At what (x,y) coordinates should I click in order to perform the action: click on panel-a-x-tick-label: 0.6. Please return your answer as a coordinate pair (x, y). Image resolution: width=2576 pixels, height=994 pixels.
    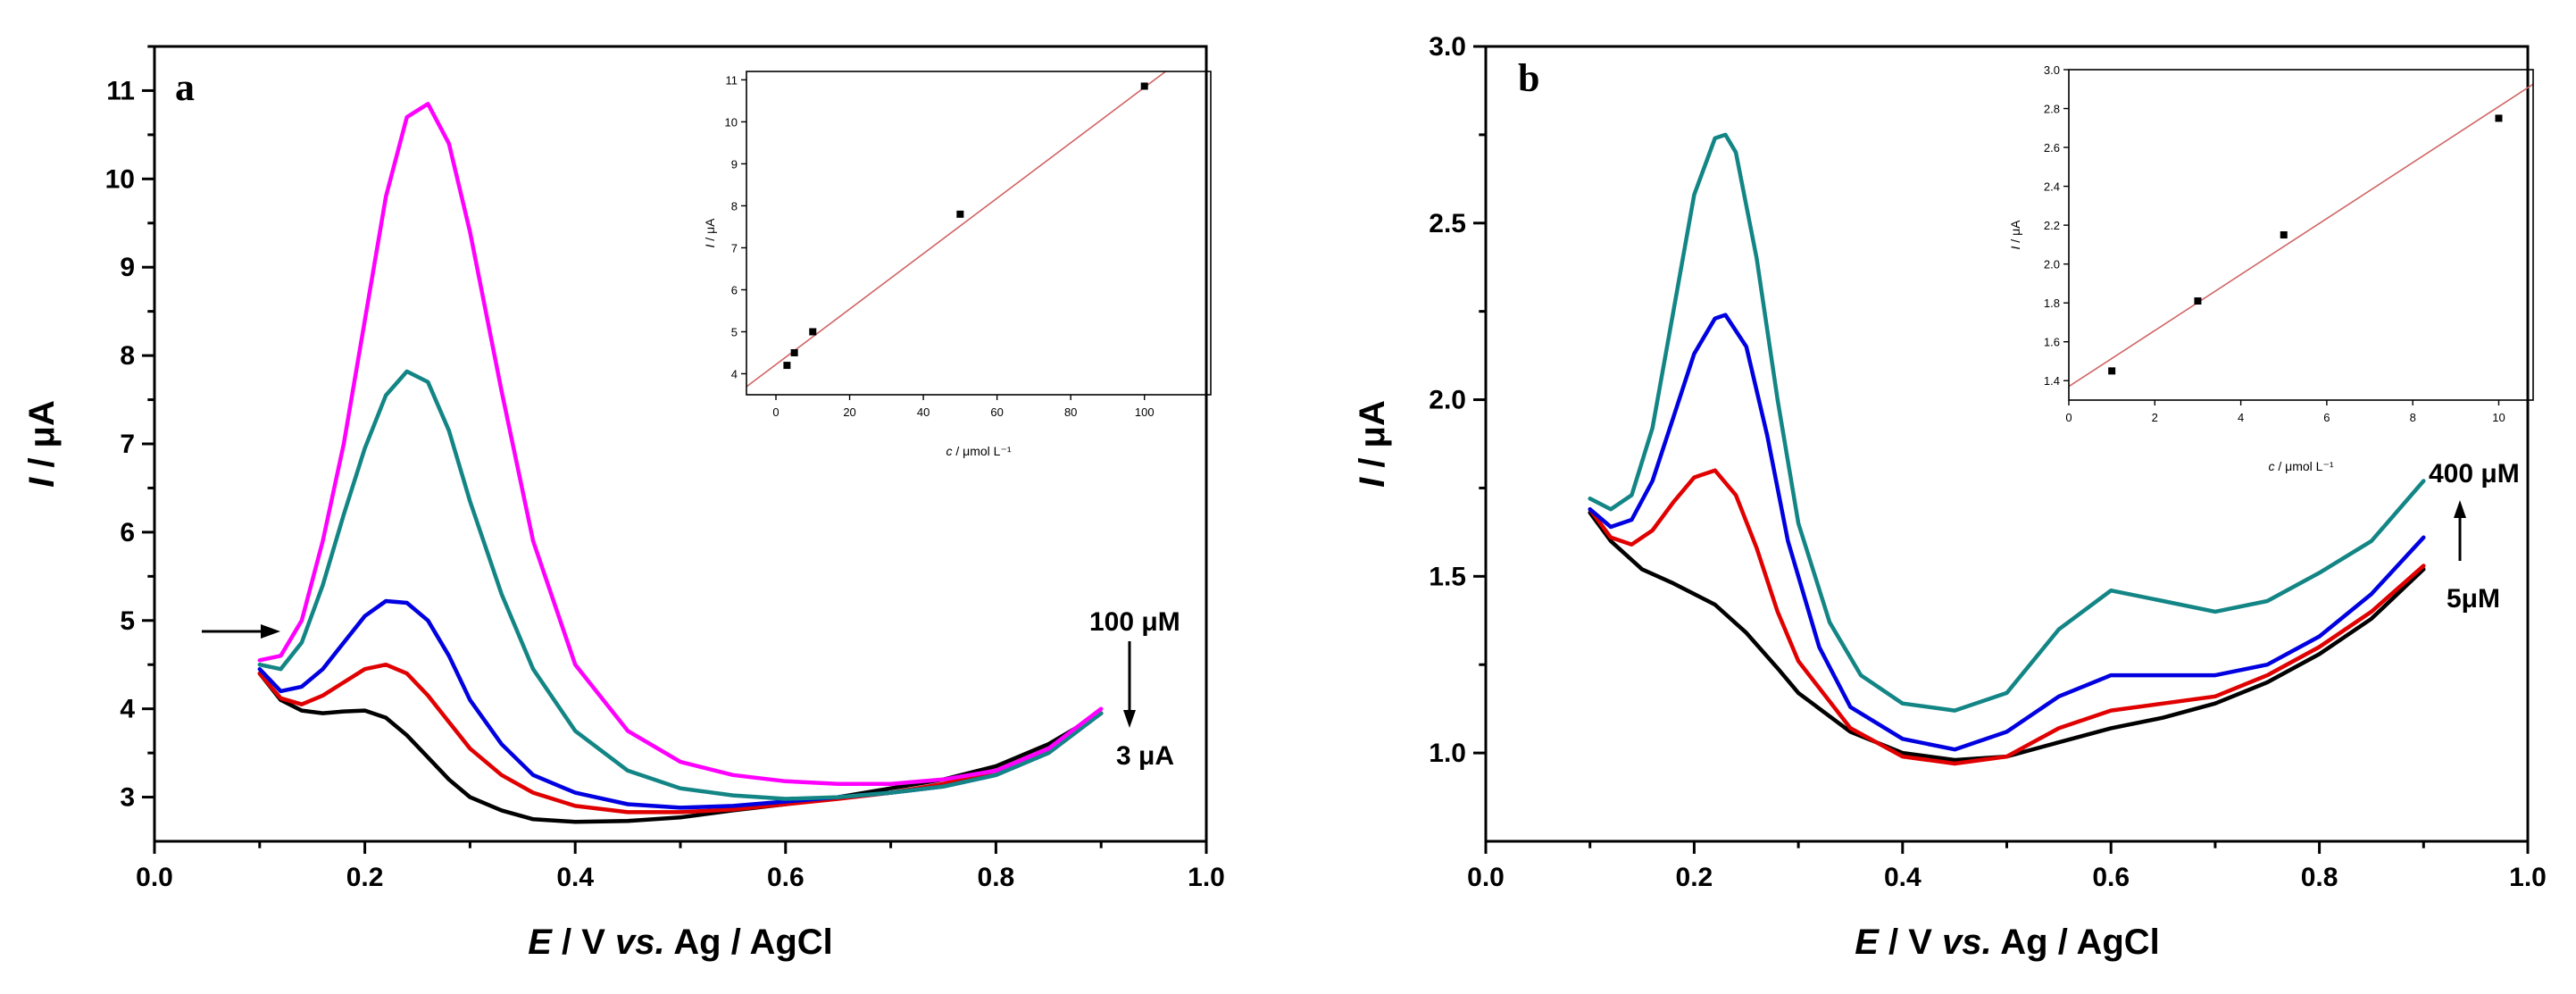
    Looking at the image, I should click on (785, 878).